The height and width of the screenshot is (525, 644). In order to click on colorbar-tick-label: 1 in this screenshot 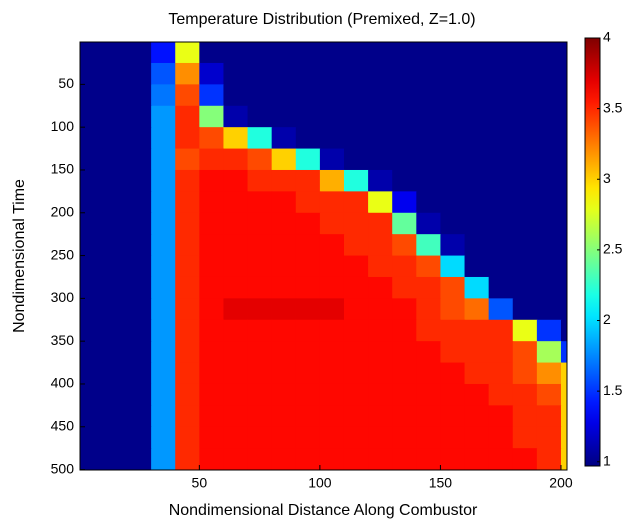, I will do `click(607, 460)`.